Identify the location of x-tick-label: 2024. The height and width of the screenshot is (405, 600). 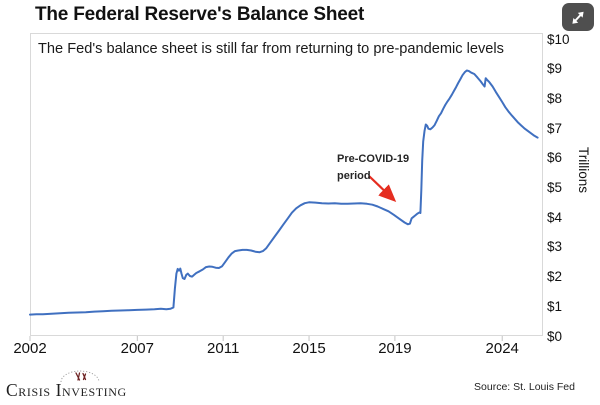
(502, 348).